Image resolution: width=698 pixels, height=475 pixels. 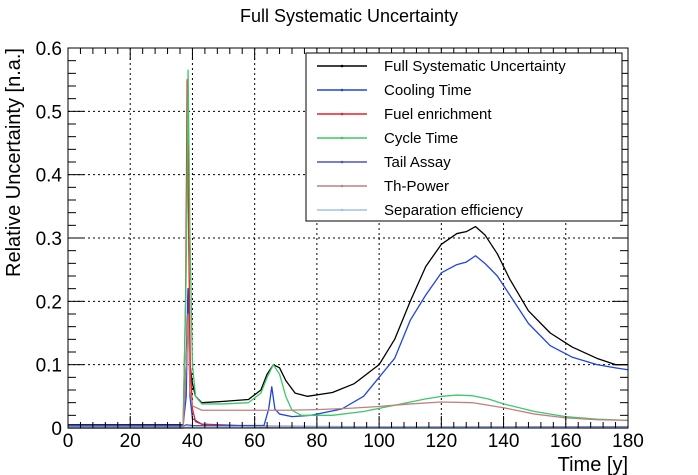 What do you see at coordinates (49, 176) in the screenshot?
I see `y-tick-label: 0.4` at bounding box center [49, 176].